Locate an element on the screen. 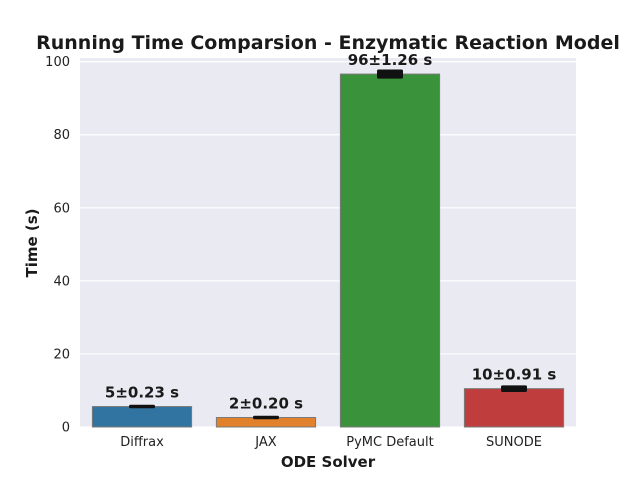 The height and width of the screenshot is (480, 640). data-label: 2±0.20 s is located at coordinates (266, 404).